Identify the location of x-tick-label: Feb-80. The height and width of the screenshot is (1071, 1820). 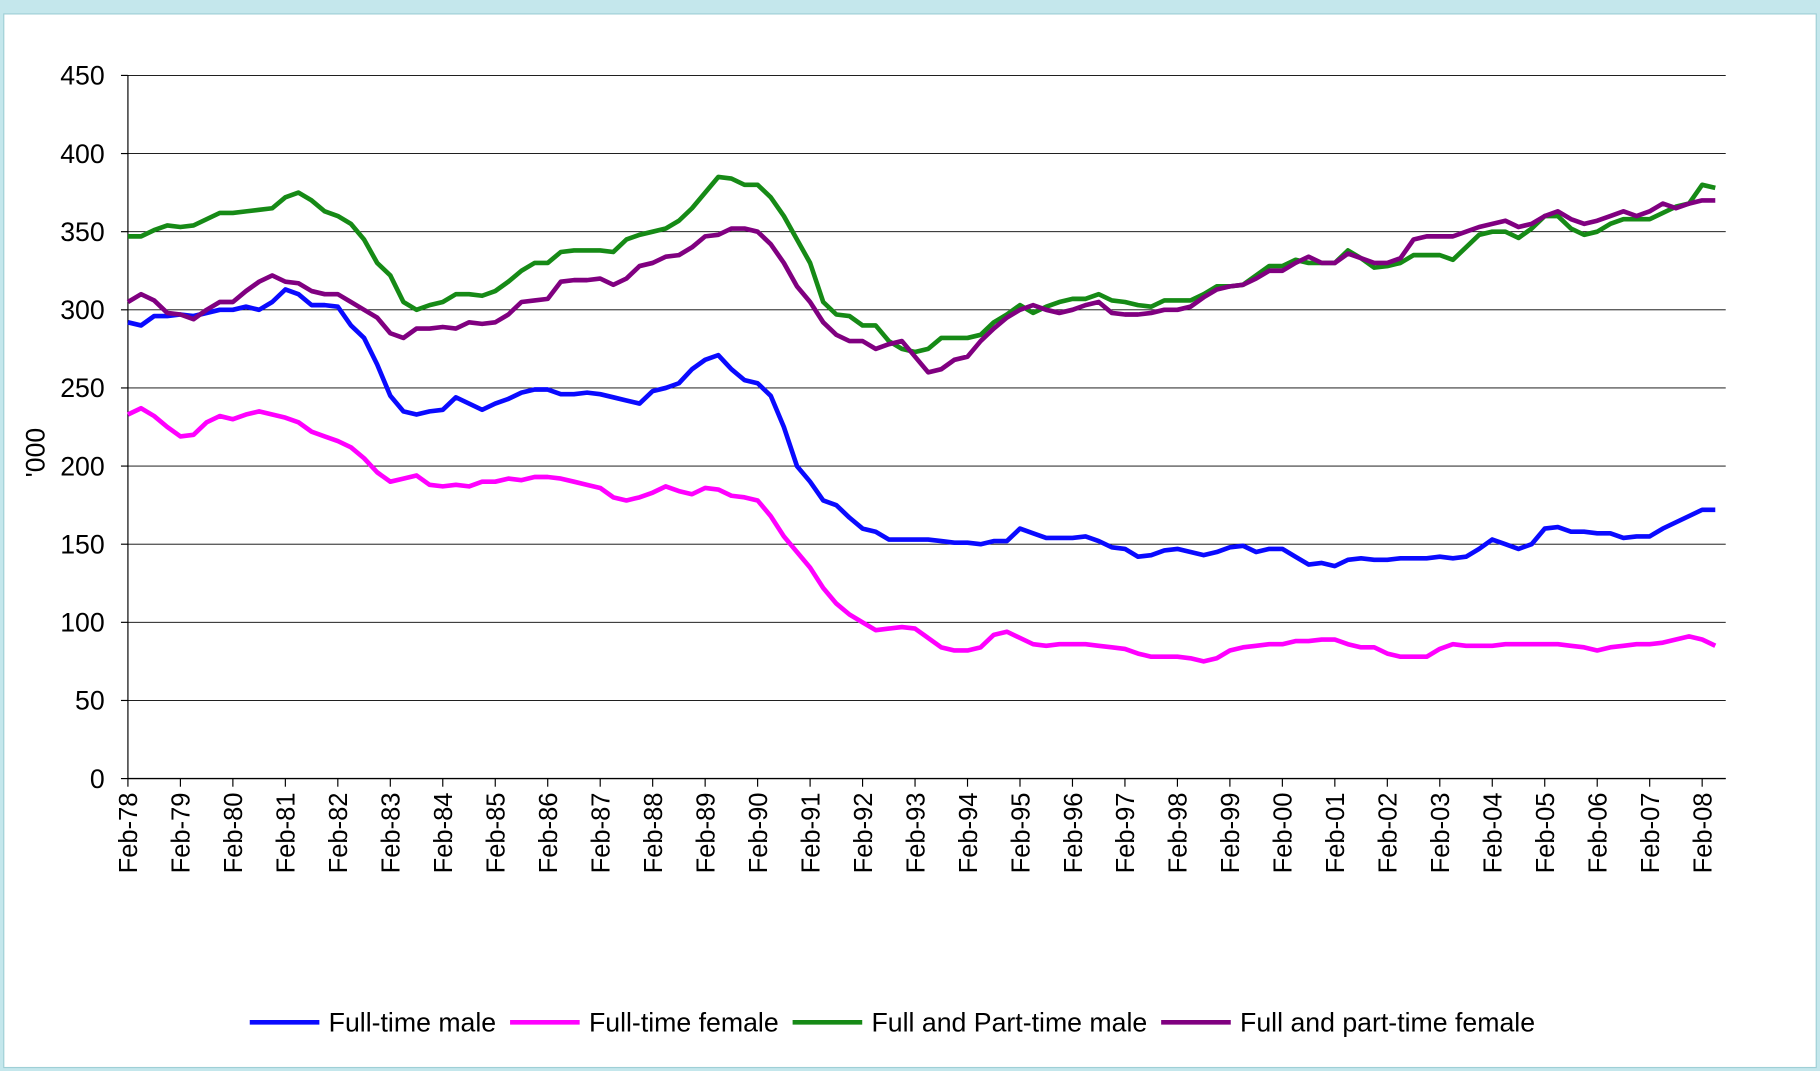
(234, 833).